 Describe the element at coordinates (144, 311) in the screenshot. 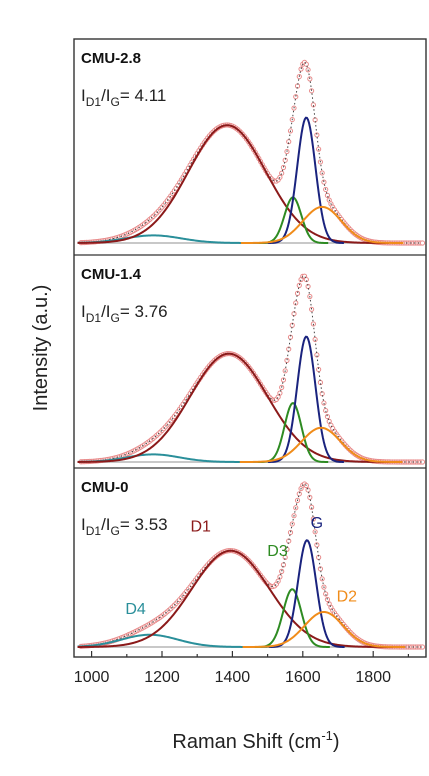

I see `ratio-part: = 3.76` at that location.